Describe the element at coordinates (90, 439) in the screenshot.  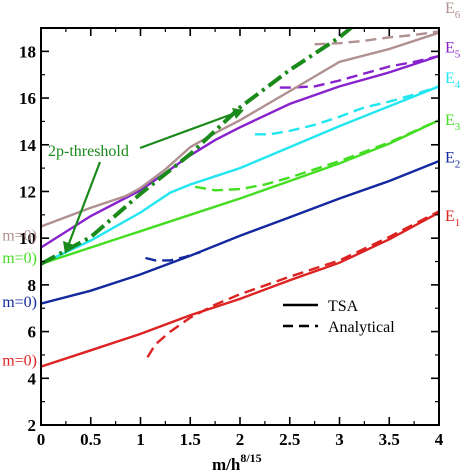
I see `x-tick-label: 0.5` at that location.